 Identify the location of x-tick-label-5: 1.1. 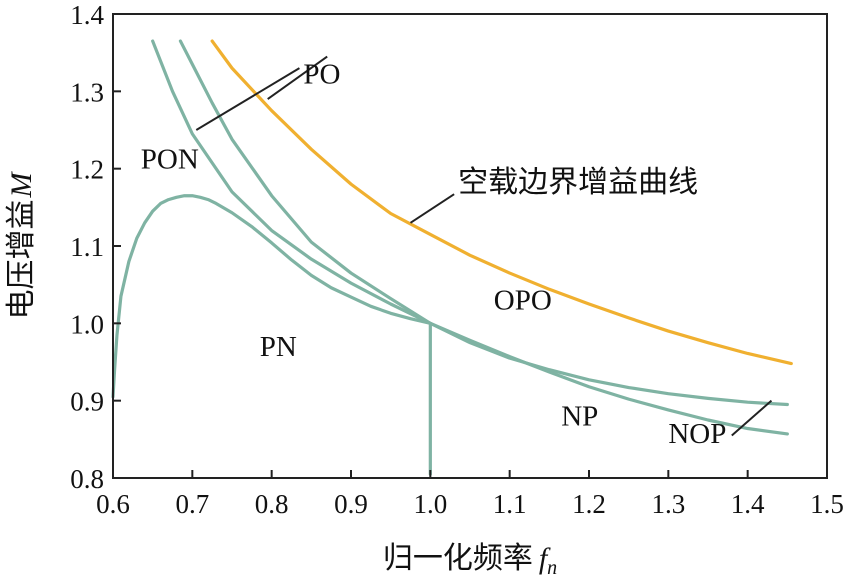
(510, 504).